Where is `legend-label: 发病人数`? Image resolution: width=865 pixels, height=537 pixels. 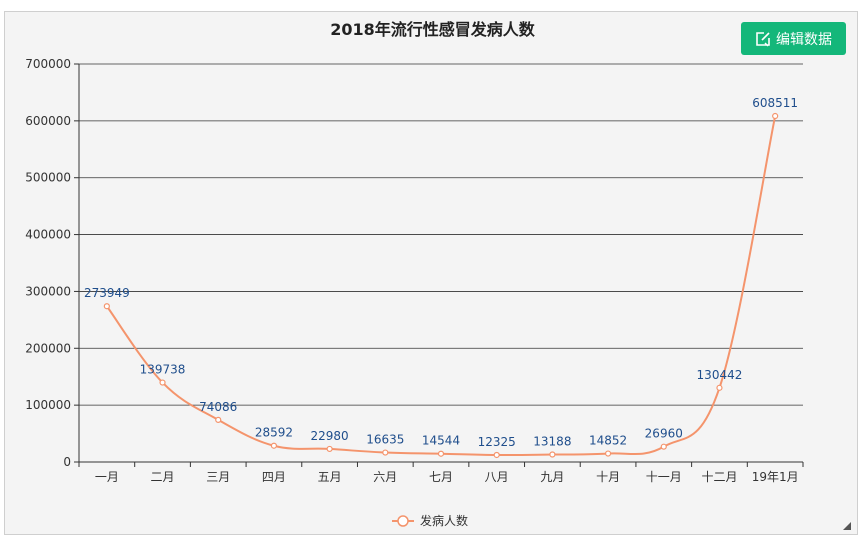
legend-label: 发病人数 is located at coordinates (444, 520).